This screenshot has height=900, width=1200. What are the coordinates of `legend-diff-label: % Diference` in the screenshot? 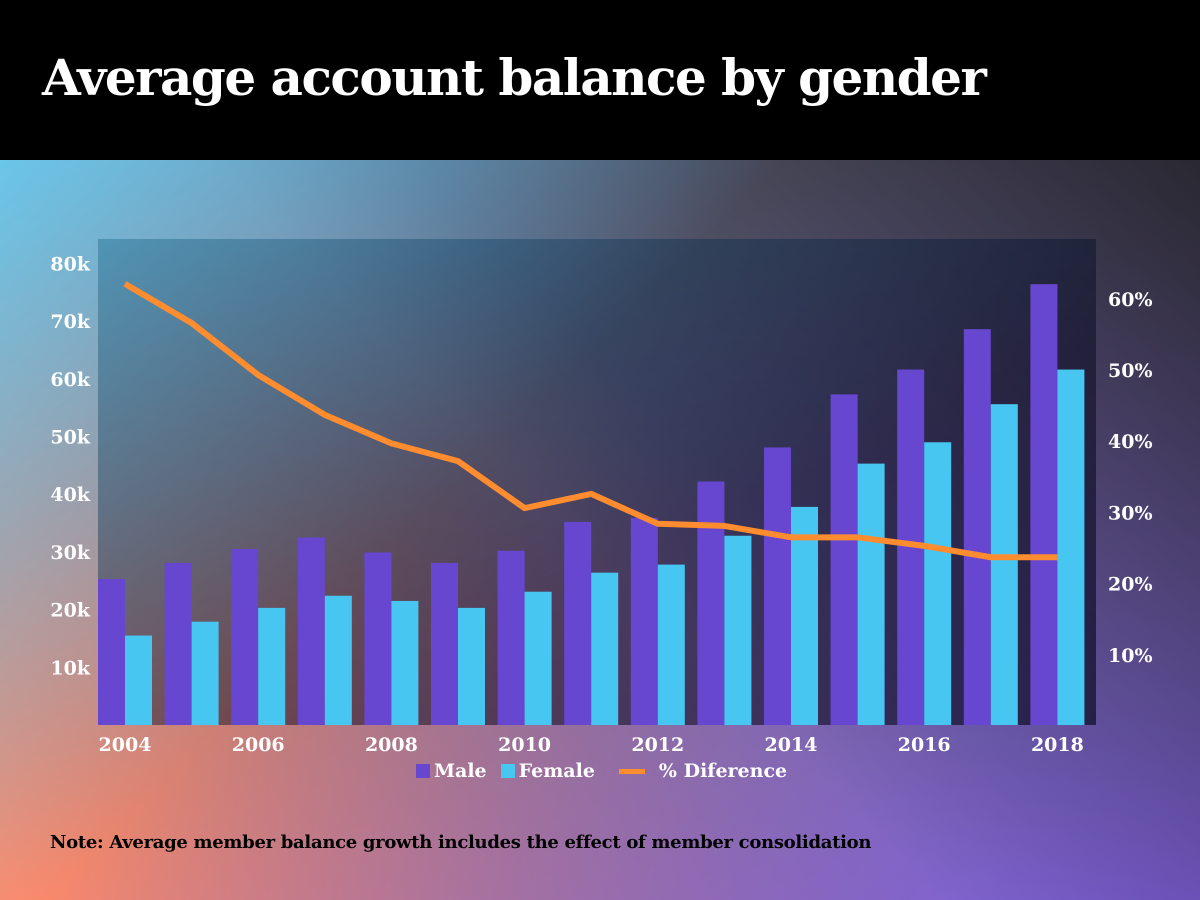 It's located at (723, 771).